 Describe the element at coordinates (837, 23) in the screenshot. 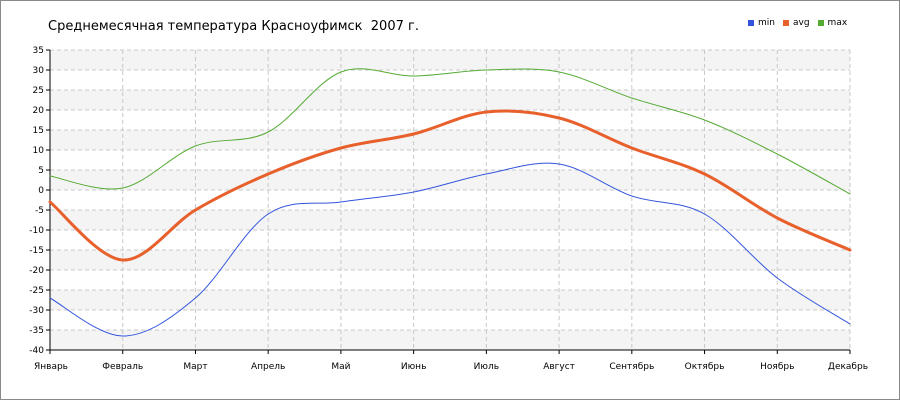

I see `legend-label-max: max` at that location.